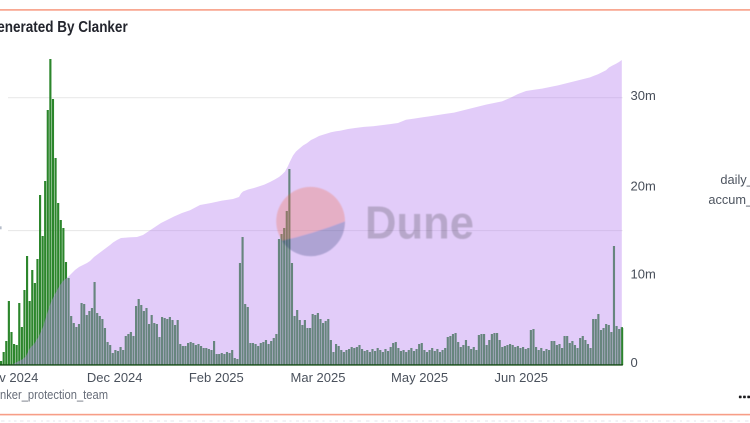 Image resolution: width=750 pixels, height=423 pixels. Describe the element at coordinates (115, 377) in the screenshot. I see `svg-text: Dec 2024` at that location.